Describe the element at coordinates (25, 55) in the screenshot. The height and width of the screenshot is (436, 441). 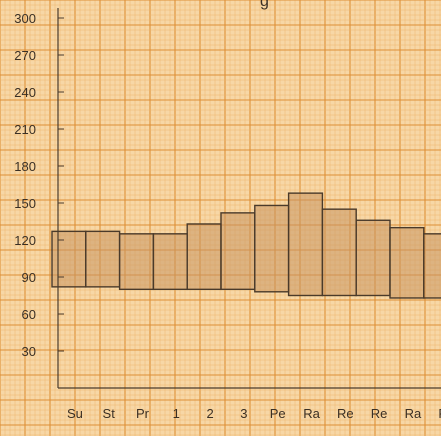
I see `y-tick-label: 270` at that location.